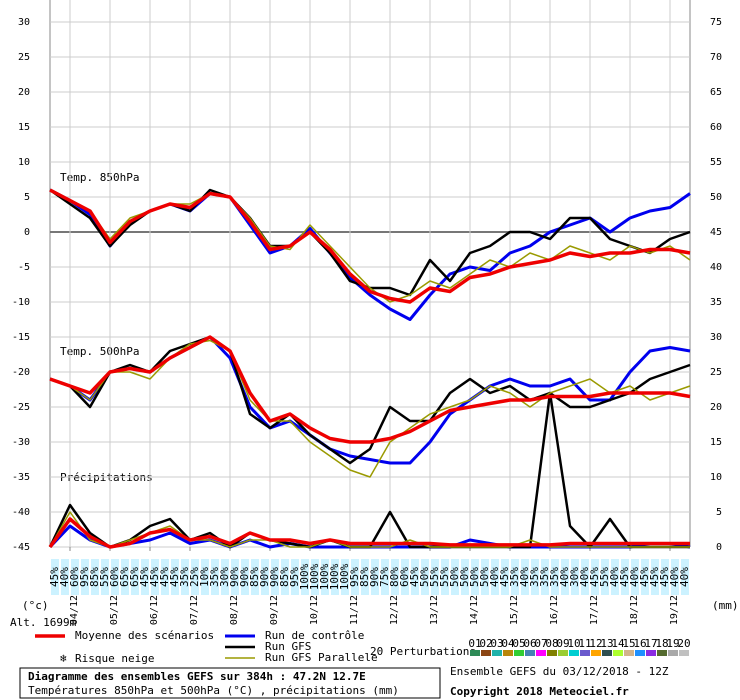 This screenshot has height=700, width=740. I want to click on y-tick-label: -10, so click(21, 302).